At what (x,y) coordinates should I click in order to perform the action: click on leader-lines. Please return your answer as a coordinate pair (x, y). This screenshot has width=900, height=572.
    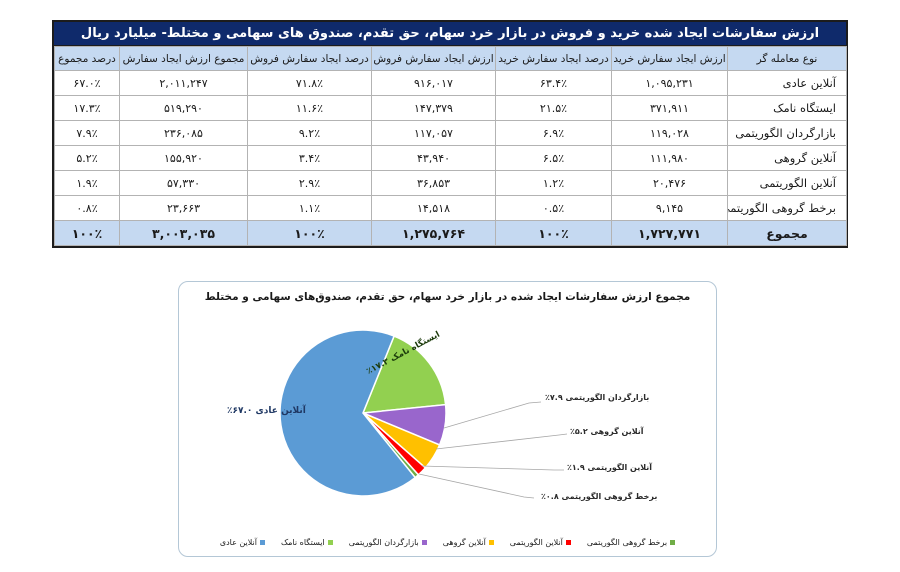
    Looking at the image, I should click on (493, 450).